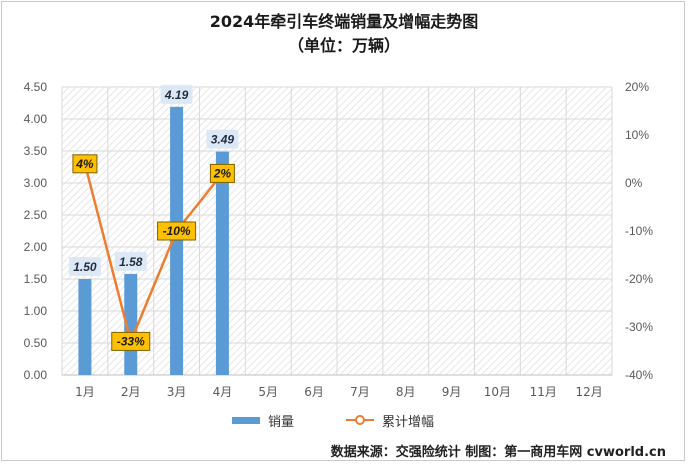 Image resolution: width=688 pixels, height=464 pixels. What do you see at coordinates (177, 392) in the screenshot?
I see `x-tick-label: 3月` at bounding box center [177, 392].